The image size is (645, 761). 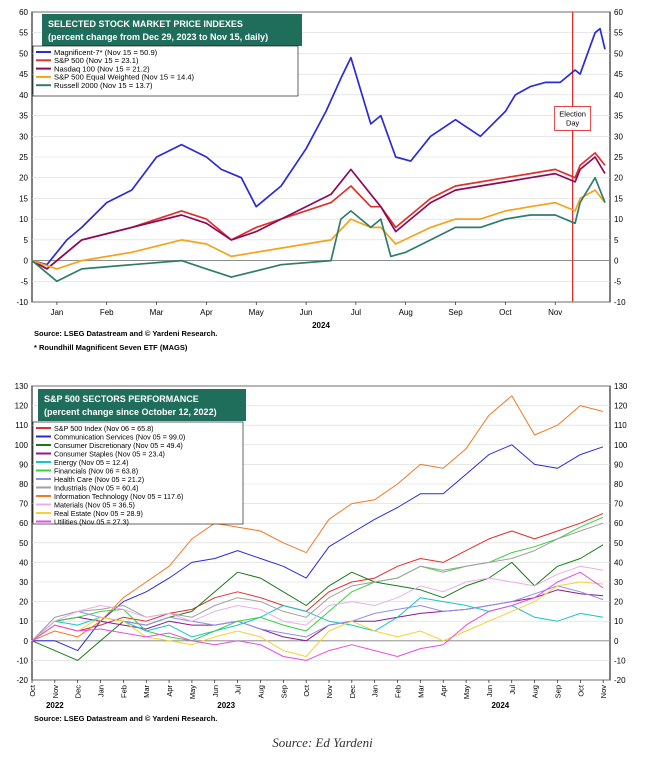 What do you see at coordinates (620, 302) in the screenshot?
I see `y-tick-label-right: -10` at bounding box center [620, 302].